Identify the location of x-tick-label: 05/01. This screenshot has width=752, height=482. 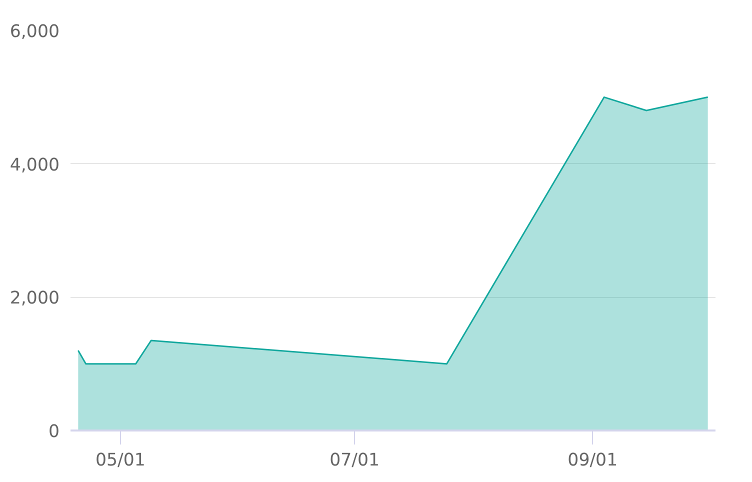
(120, 460).